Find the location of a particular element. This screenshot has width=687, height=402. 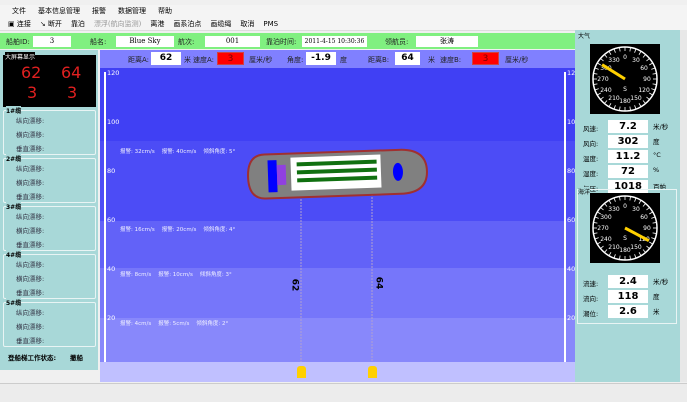

ship-hull is located at coordinates (337, 174).